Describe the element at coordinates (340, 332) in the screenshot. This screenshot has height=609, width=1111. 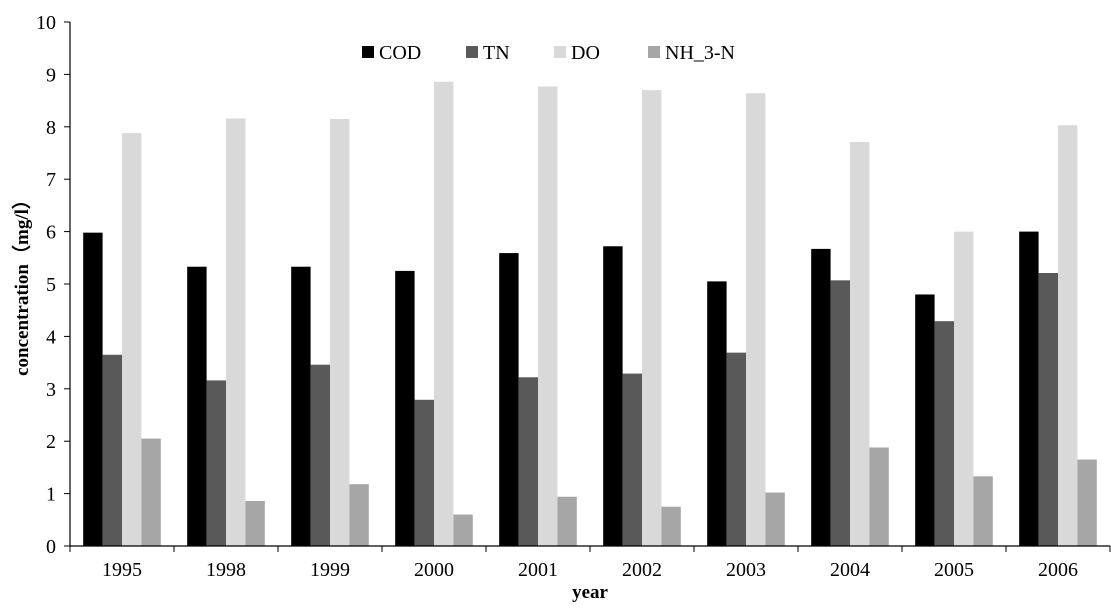
I see `bar-do-1999` at that location.